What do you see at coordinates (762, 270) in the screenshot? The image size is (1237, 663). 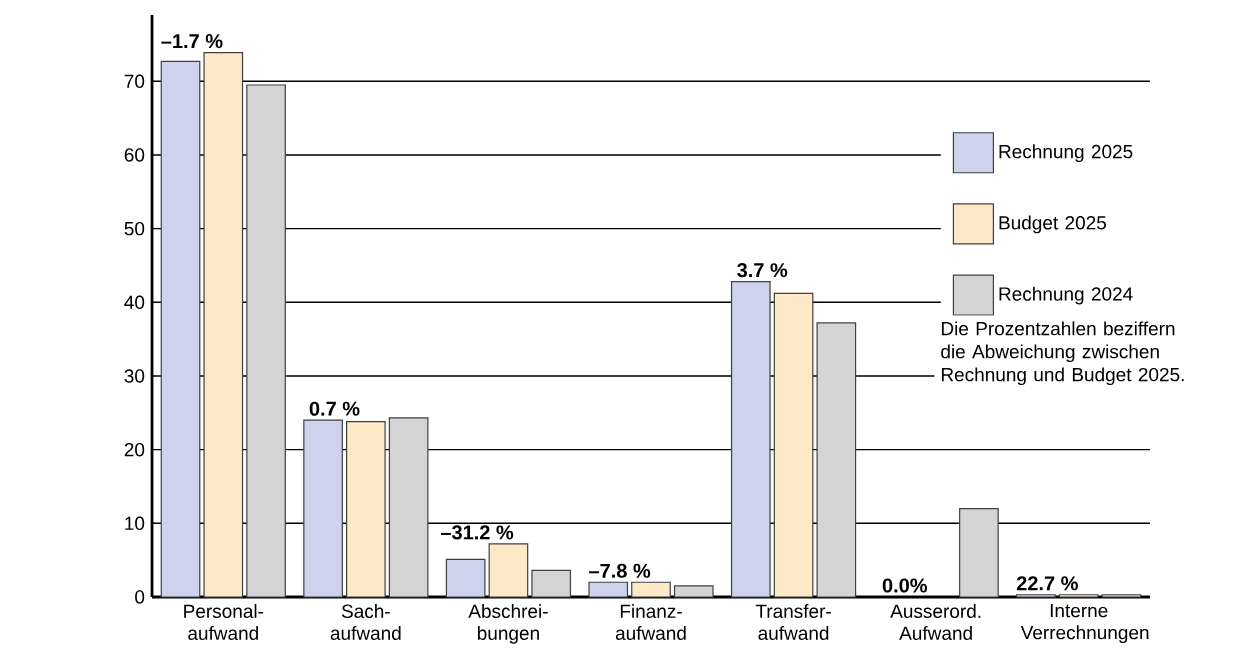 I see `annotation: 3.7 %` at bounding box center [762, 270].